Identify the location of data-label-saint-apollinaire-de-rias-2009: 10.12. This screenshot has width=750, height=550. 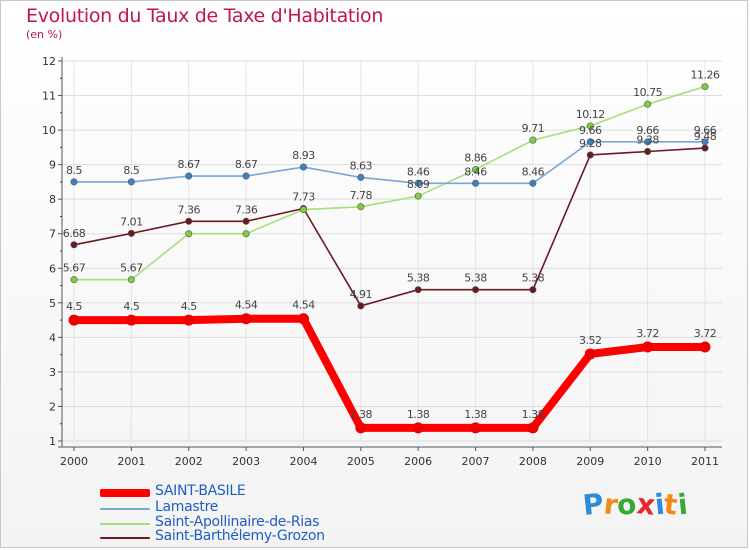
(590, 114).